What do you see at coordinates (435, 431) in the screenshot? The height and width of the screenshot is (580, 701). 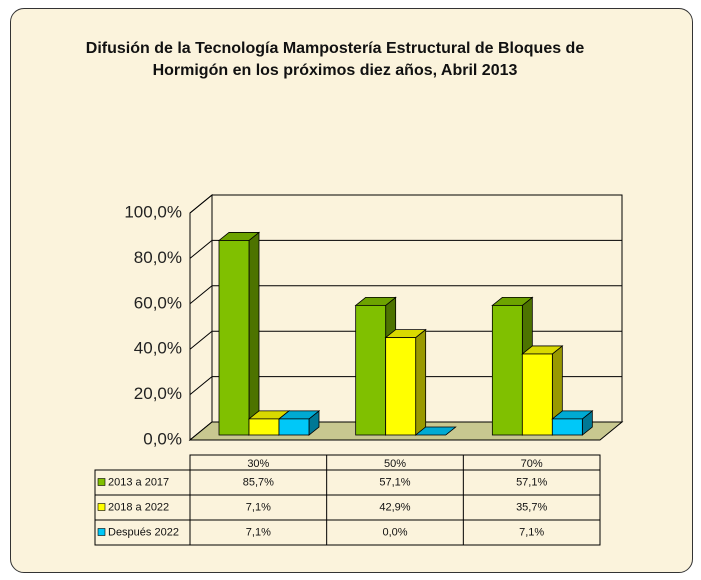 I see `bar-top` at bounding box center [435, 431].